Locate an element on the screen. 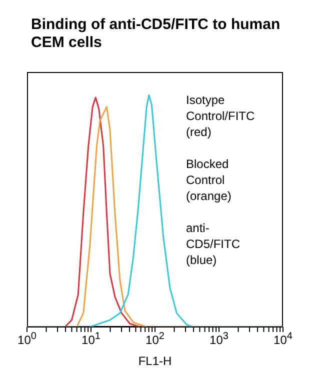  chart-title: Binding of anti-CD5/FITC to human CEM cells is located at coordinates (156, 34).